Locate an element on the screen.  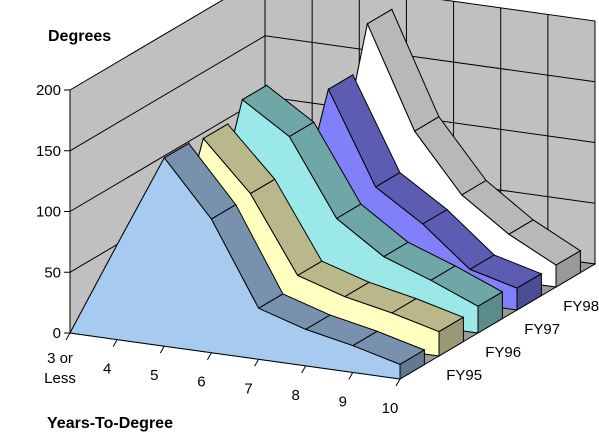
y-tick-label: 200 is located at coordinates (48, 90).